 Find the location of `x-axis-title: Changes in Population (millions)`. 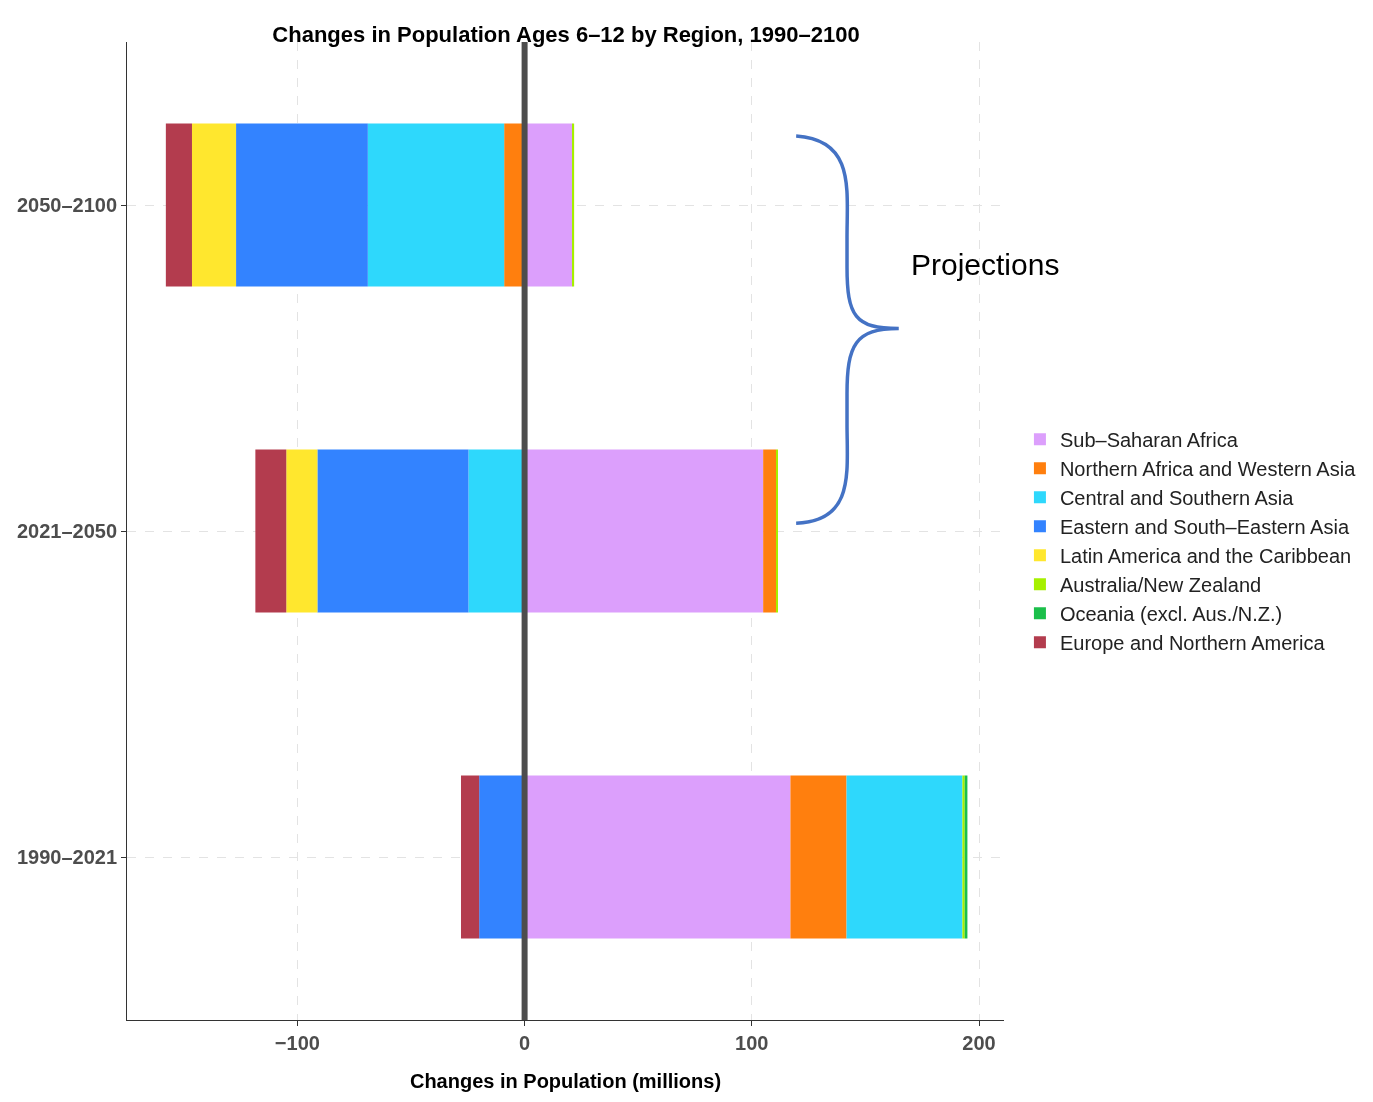

x-axis-title: Changes in Population (millions) is located at coordinates (565, 1080).